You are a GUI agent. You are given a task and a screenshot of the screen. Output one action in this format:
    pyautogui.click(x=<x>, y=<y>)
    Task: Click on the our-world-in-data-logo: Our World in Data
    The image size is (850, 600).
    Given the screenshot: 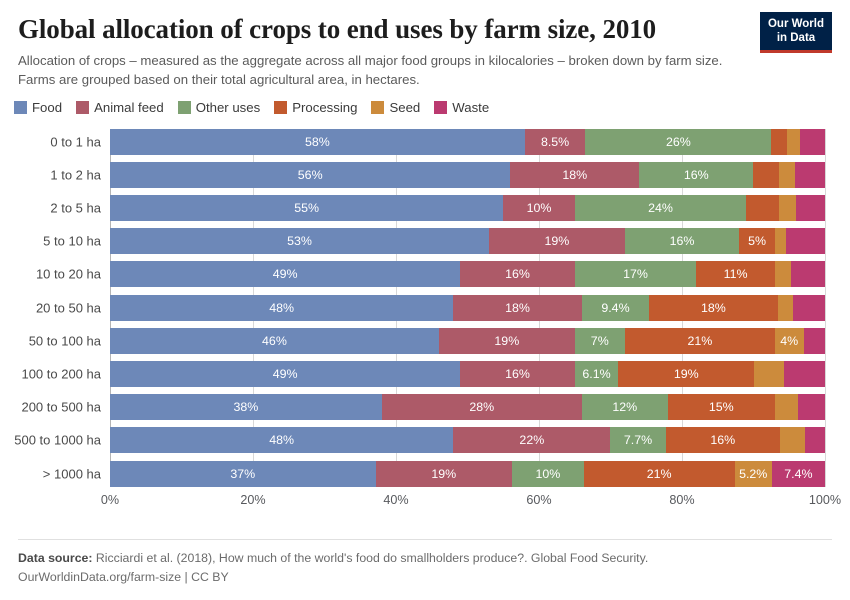 What is the action you would take?
    pyautogui.click(x=796, y=33)
    